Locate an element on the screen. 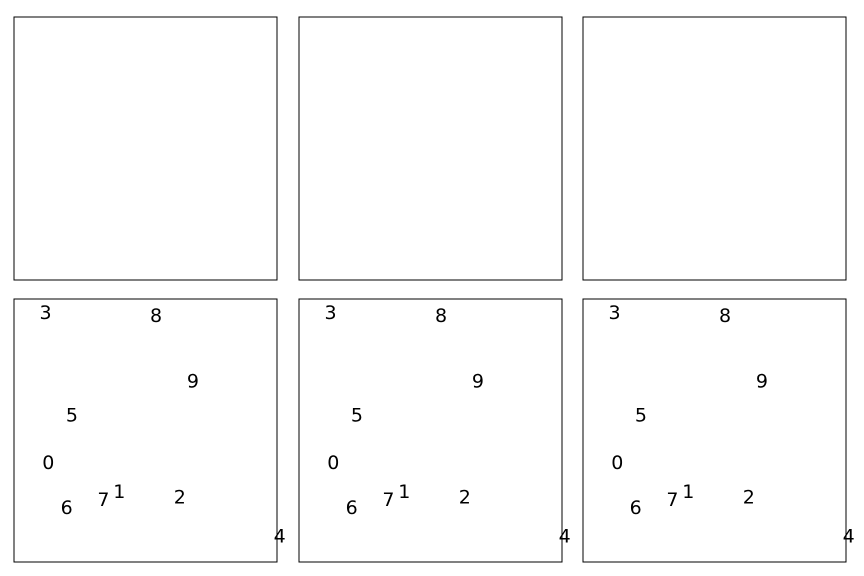 The width and height of the screenshot is (864, 576). agent-start is located at coordinates (625, 291).